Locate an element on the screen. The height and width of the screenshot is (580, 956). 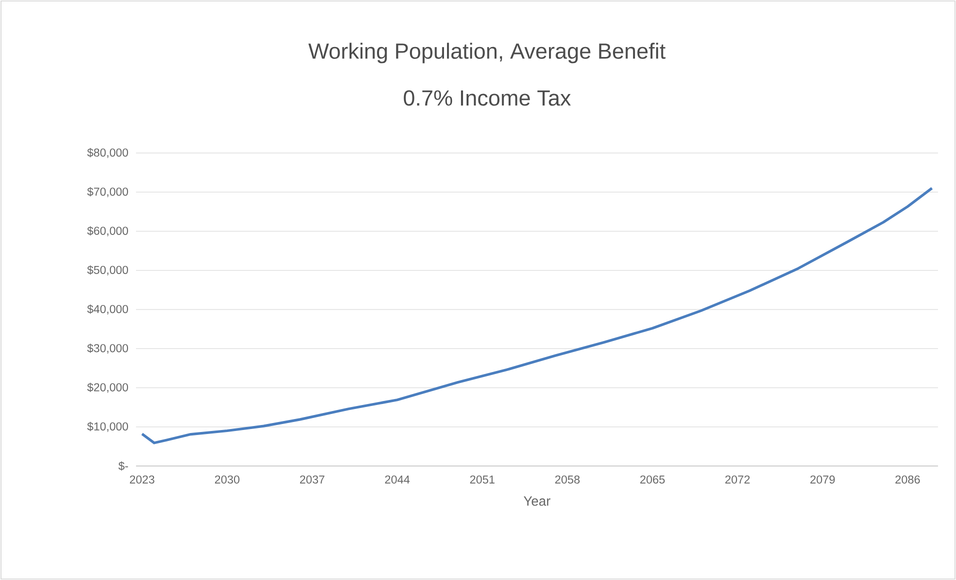
x-tick-label: 2044 is located at coordinates (397, 479).